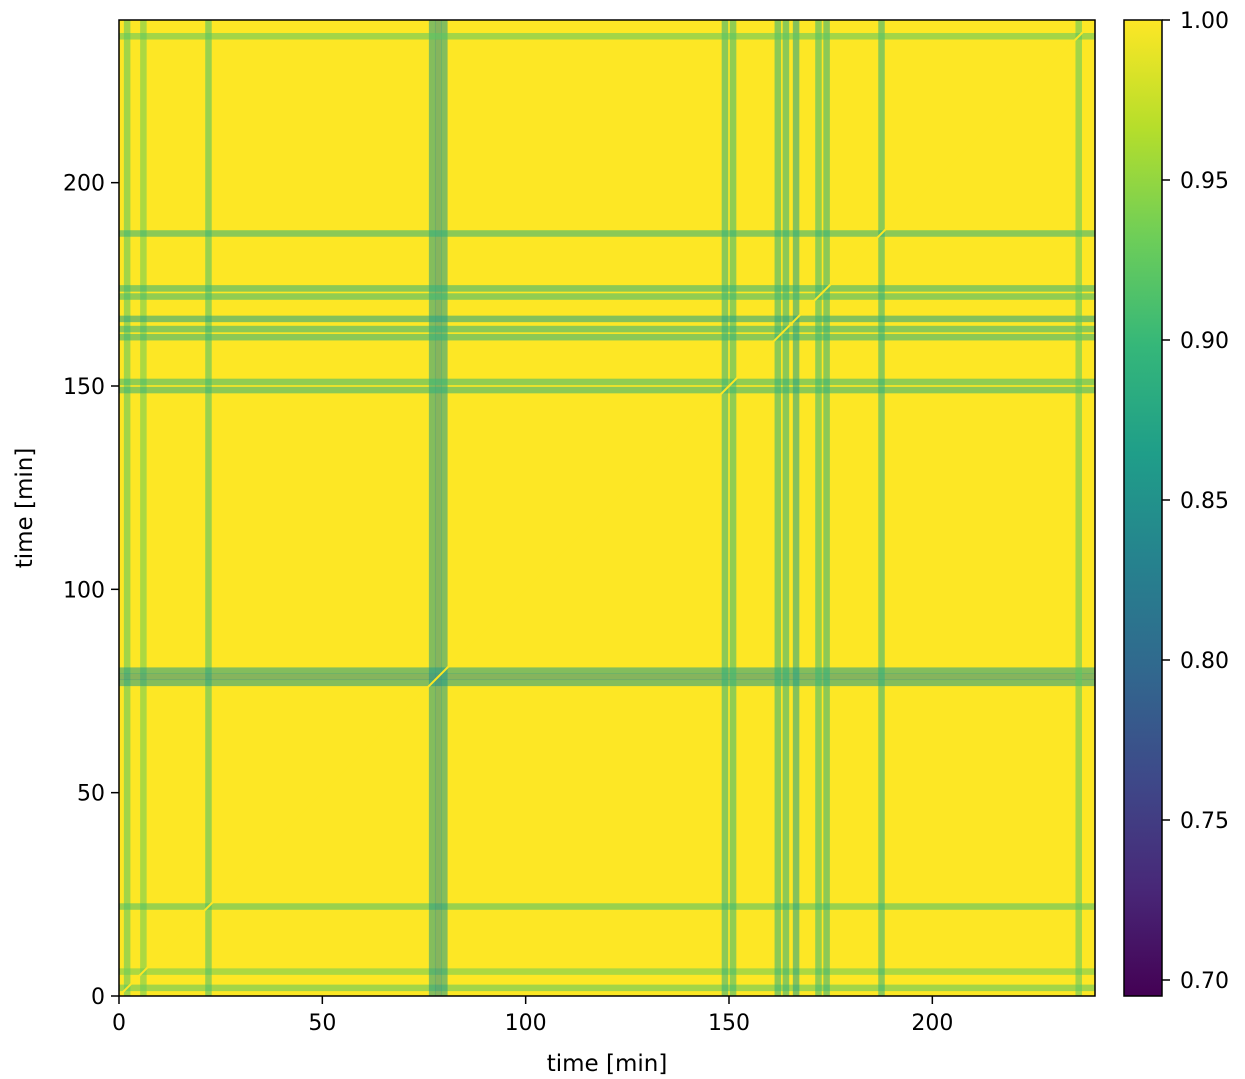  What do you see at coordinates (1204, 21) in the screenshot?
I see `colorbar-tick-label: 1.00` at bounding box center [1204, 21].